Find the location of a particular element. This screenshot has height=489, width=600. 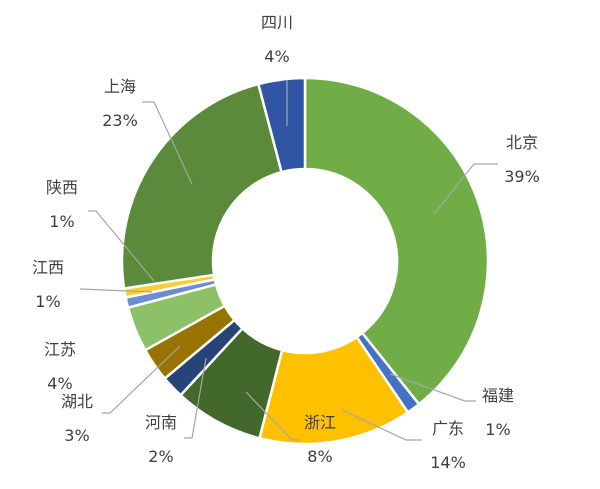

slice-name-label: 河南 is located at coordinates (161, 422).